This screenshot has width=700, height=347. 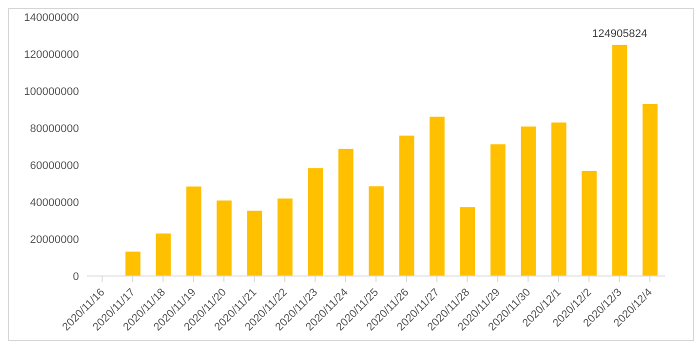 What do you see at coordinates (54, 240) in the screenshot?
I see `y-tick-label: 20000000` at bounding box center [54, 240].